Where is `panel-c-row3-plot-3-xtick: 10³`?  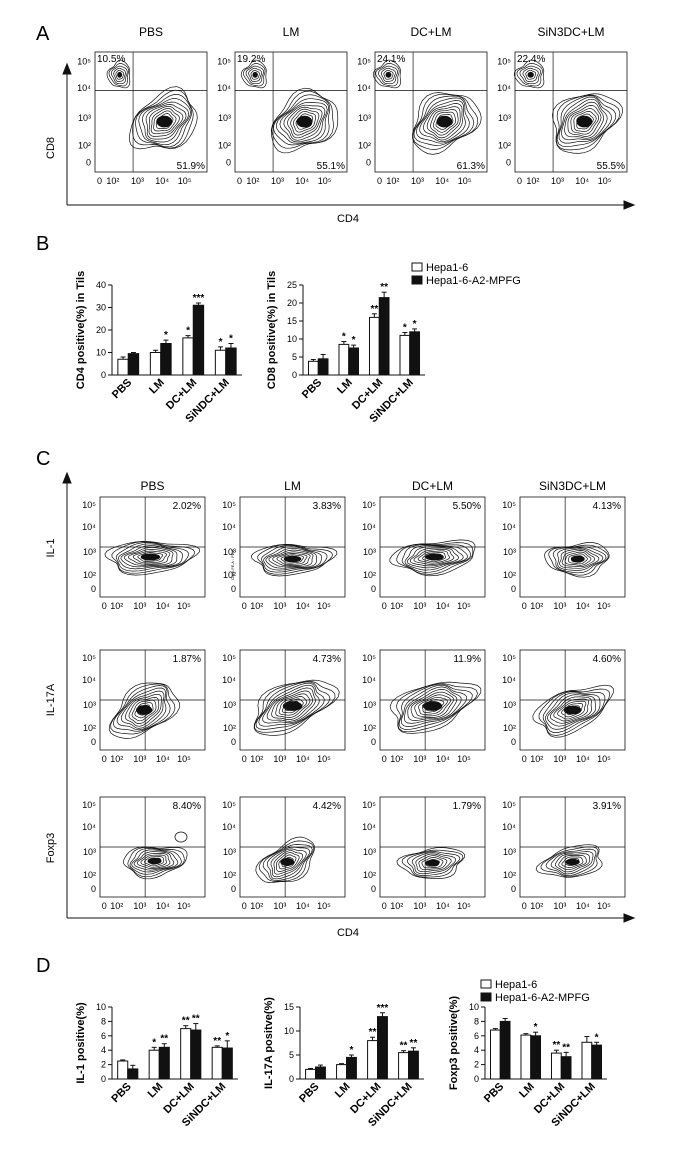 panel-c-row3-plot-3-xtick: 10³ is located at coordinates (419, 906).